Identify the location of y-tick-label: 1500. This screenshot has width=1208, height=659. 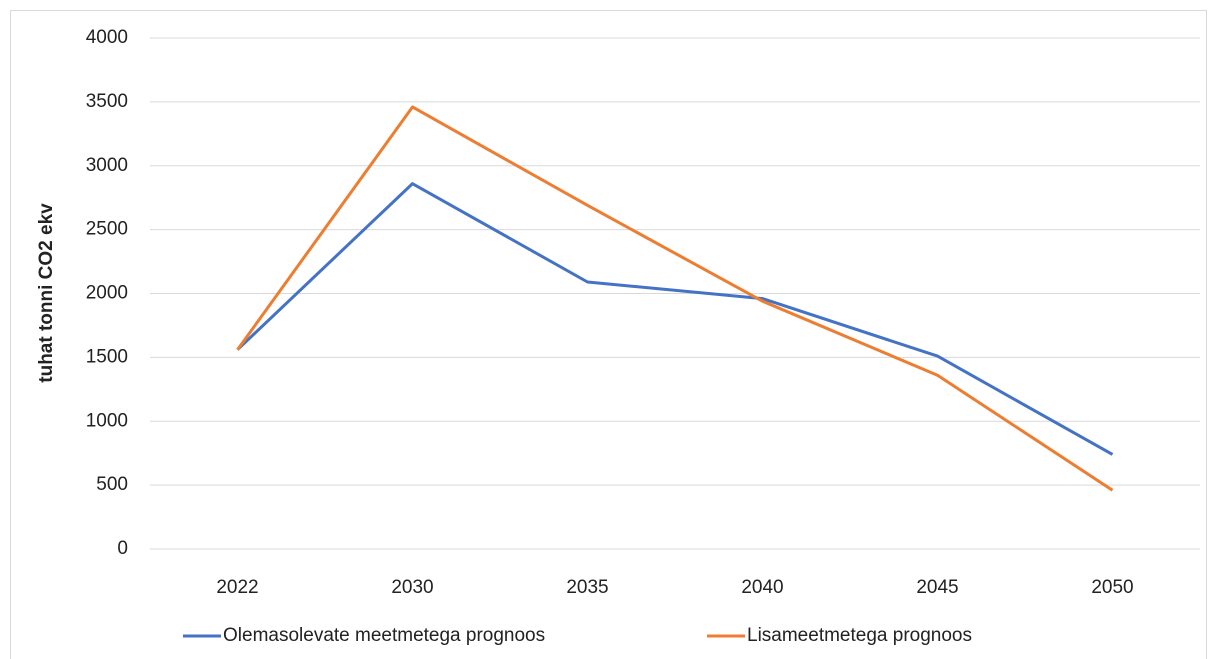
(107, 356).